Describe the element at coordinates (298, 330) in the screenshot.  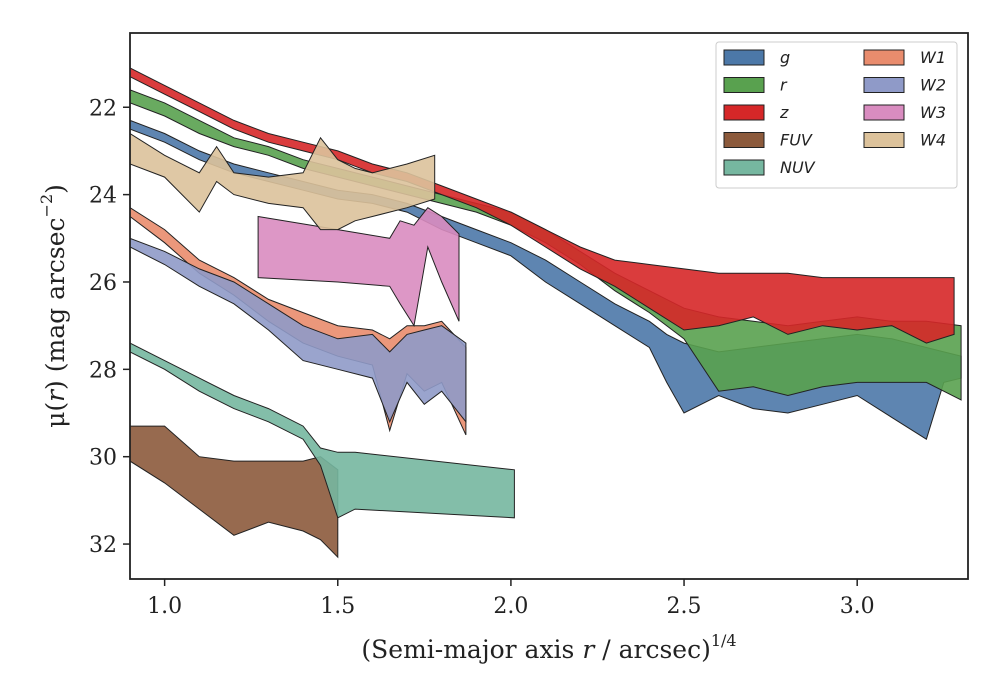
I see `band-w2` at that location.